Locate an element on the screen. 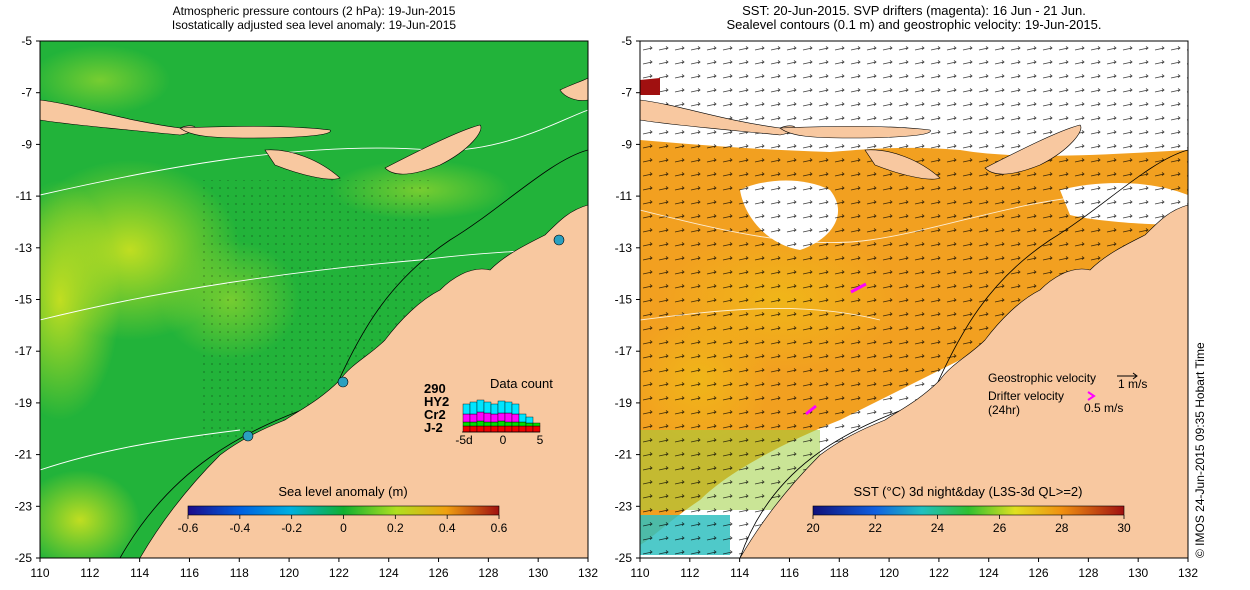 The width and height of the screenshot is (1250, 590). arrow-head-icon is located at coordinates (1135, 376).